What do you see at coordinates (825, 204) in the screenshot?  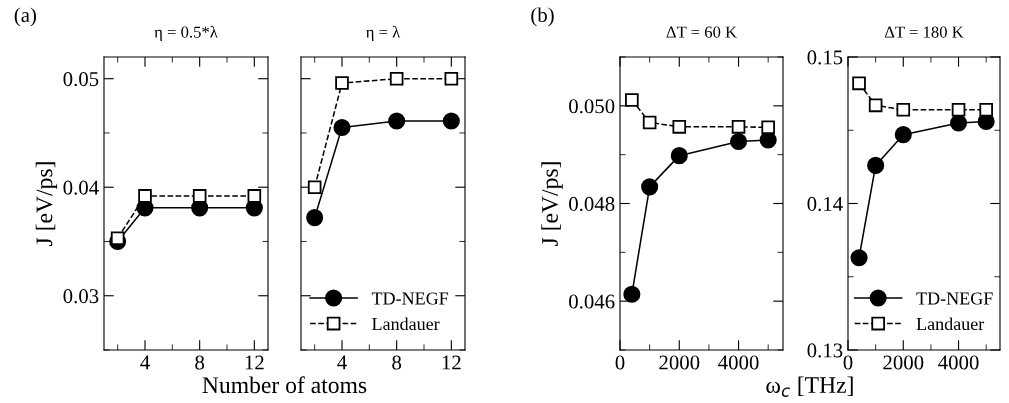 I see `y-tick-label: 0.14` at bounding box center [825, 204].